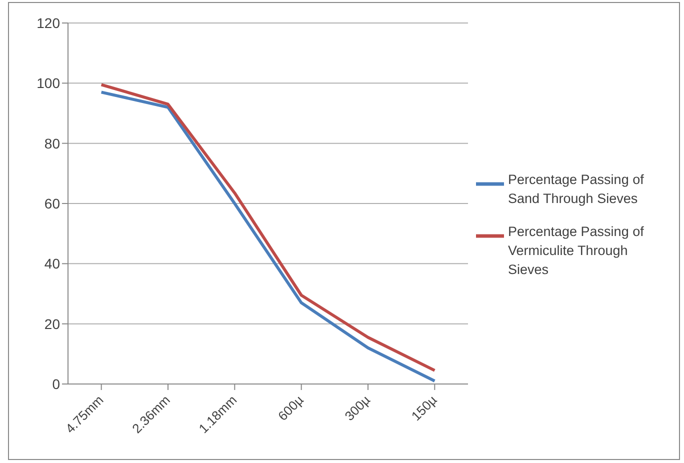 The height and width of the screenshot is (463, 684). What do you see at coordinates (576, 189) in the screenshot?
I see `legend-label: Percentage Passing of Sand Through Sieves` at bounding box center [576, 189].